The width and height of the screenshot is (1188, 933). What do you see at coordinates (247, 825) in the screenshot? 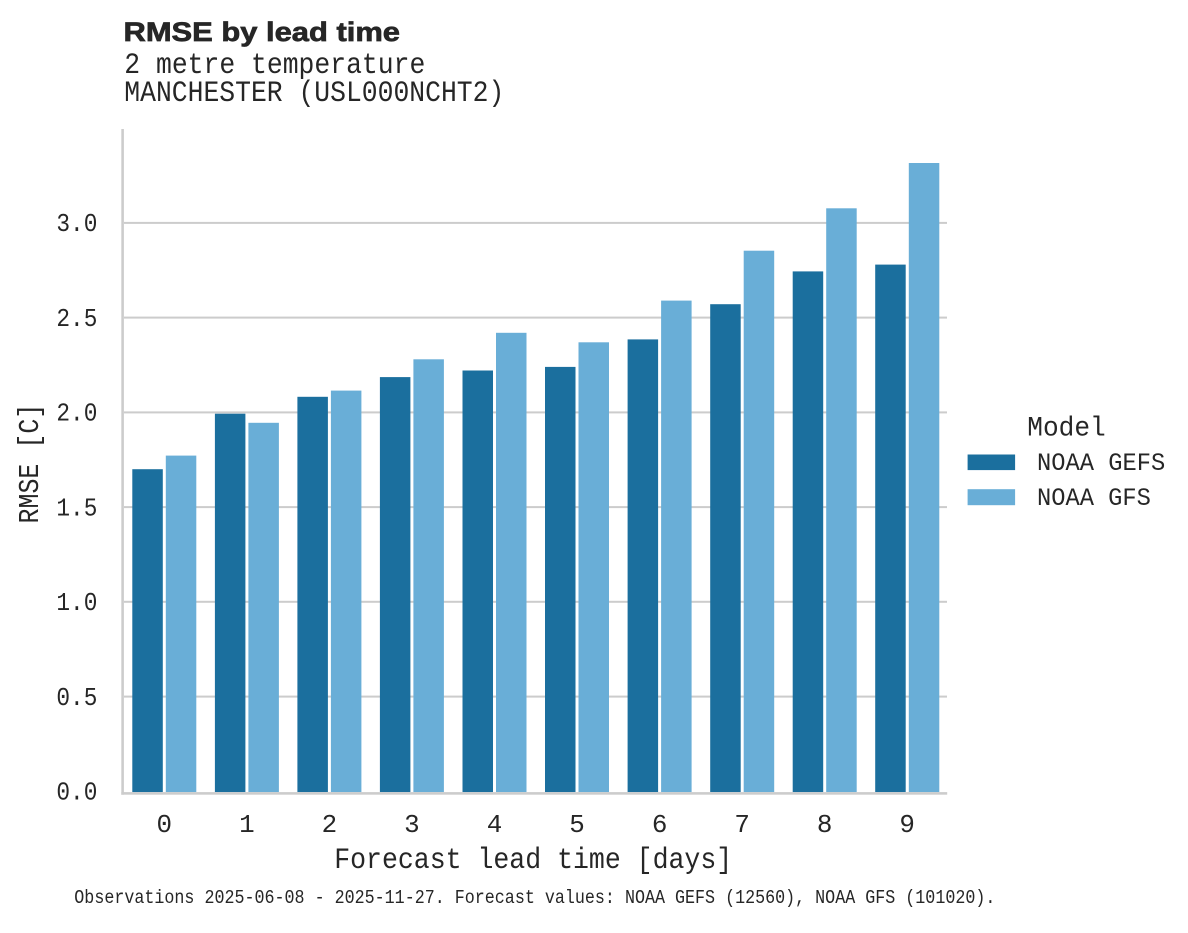
I see `svg-text: 1` at bounding box center [247, 825].